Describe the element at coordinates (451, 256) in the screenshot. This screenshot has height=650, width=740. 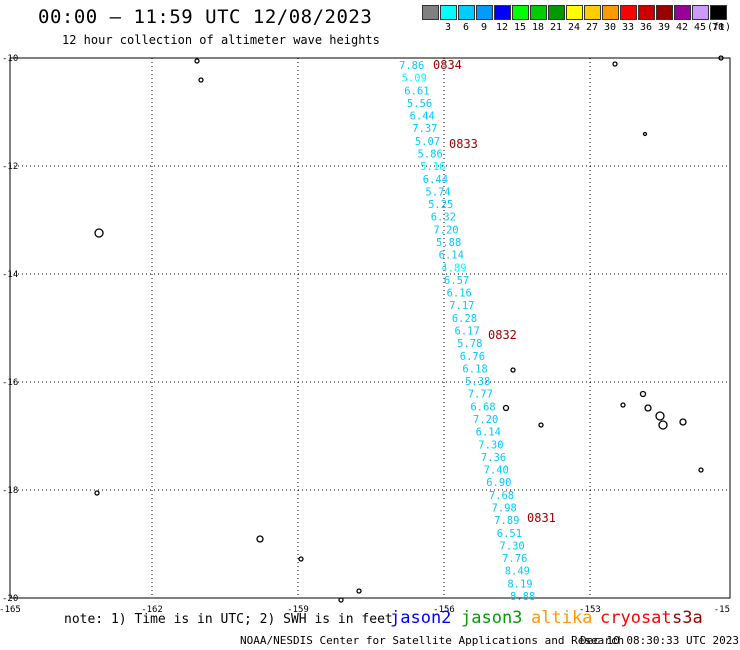
I see `wave-height-value: 6.14` at that location.